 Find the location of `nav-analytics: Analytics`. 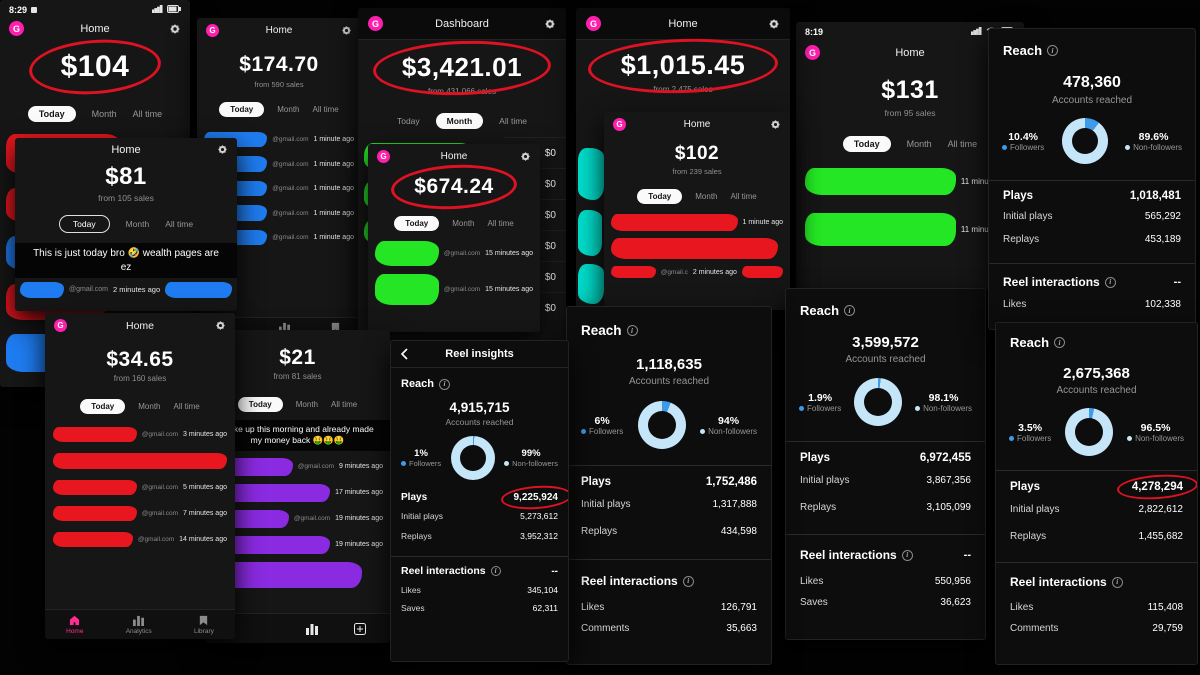

nav-analytics: Analytics is located at coordinates (139, 625).